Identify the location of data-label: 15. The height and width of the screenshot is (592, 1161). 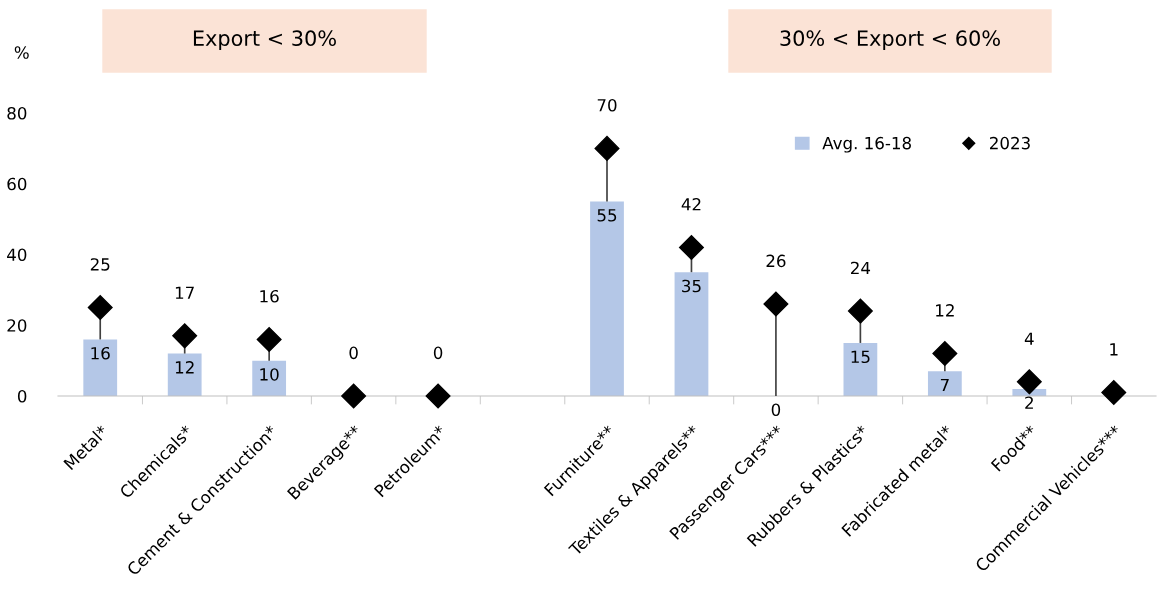
(860, 357).